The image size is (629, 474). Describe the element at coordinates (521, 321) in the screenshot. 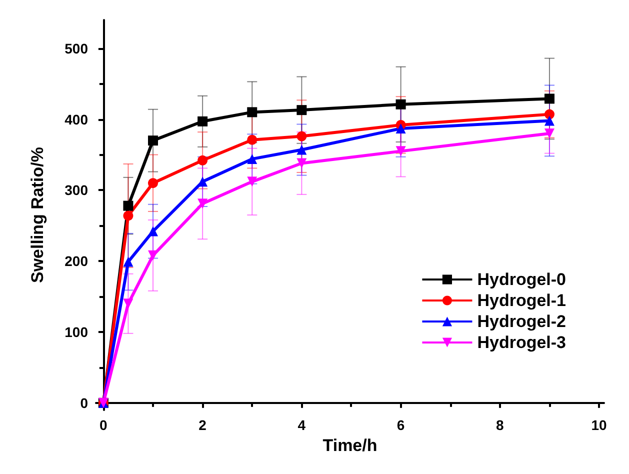

I see `legend-label: Hydrogel-2` at that location.